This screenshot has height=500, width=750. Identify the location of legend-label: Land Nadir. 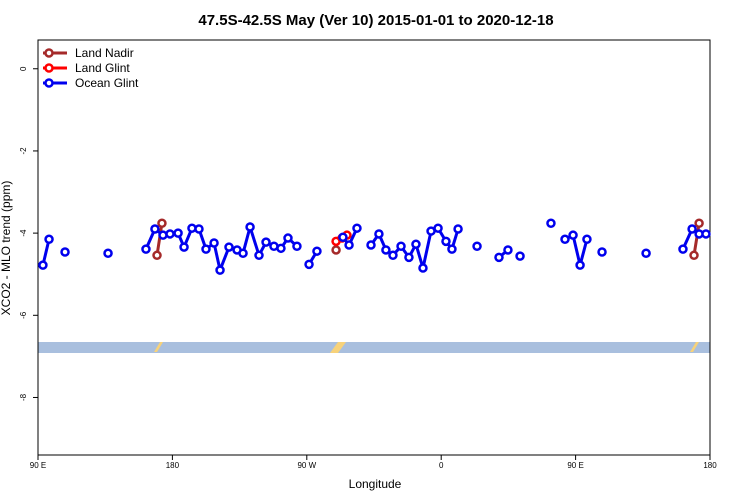
(104, 53).